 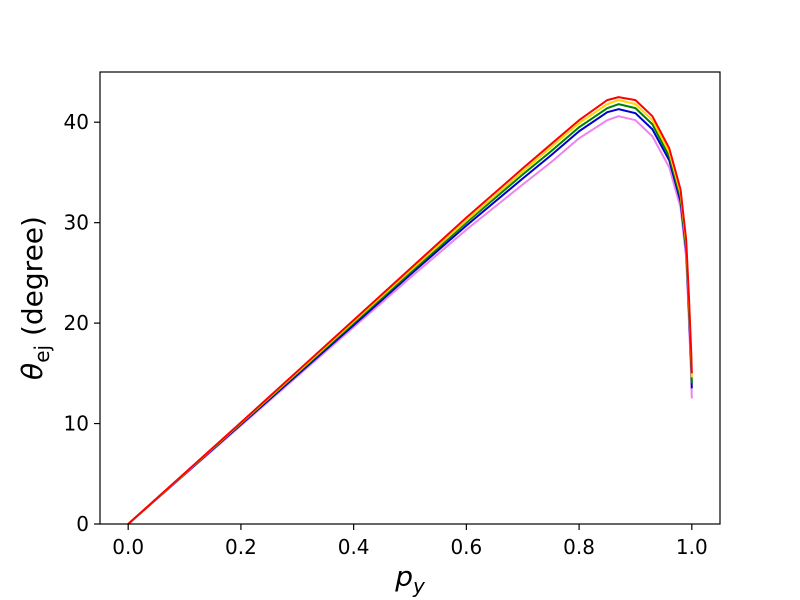 I want to click on x-tick-label: 0.0, so click(x=128, y=547).